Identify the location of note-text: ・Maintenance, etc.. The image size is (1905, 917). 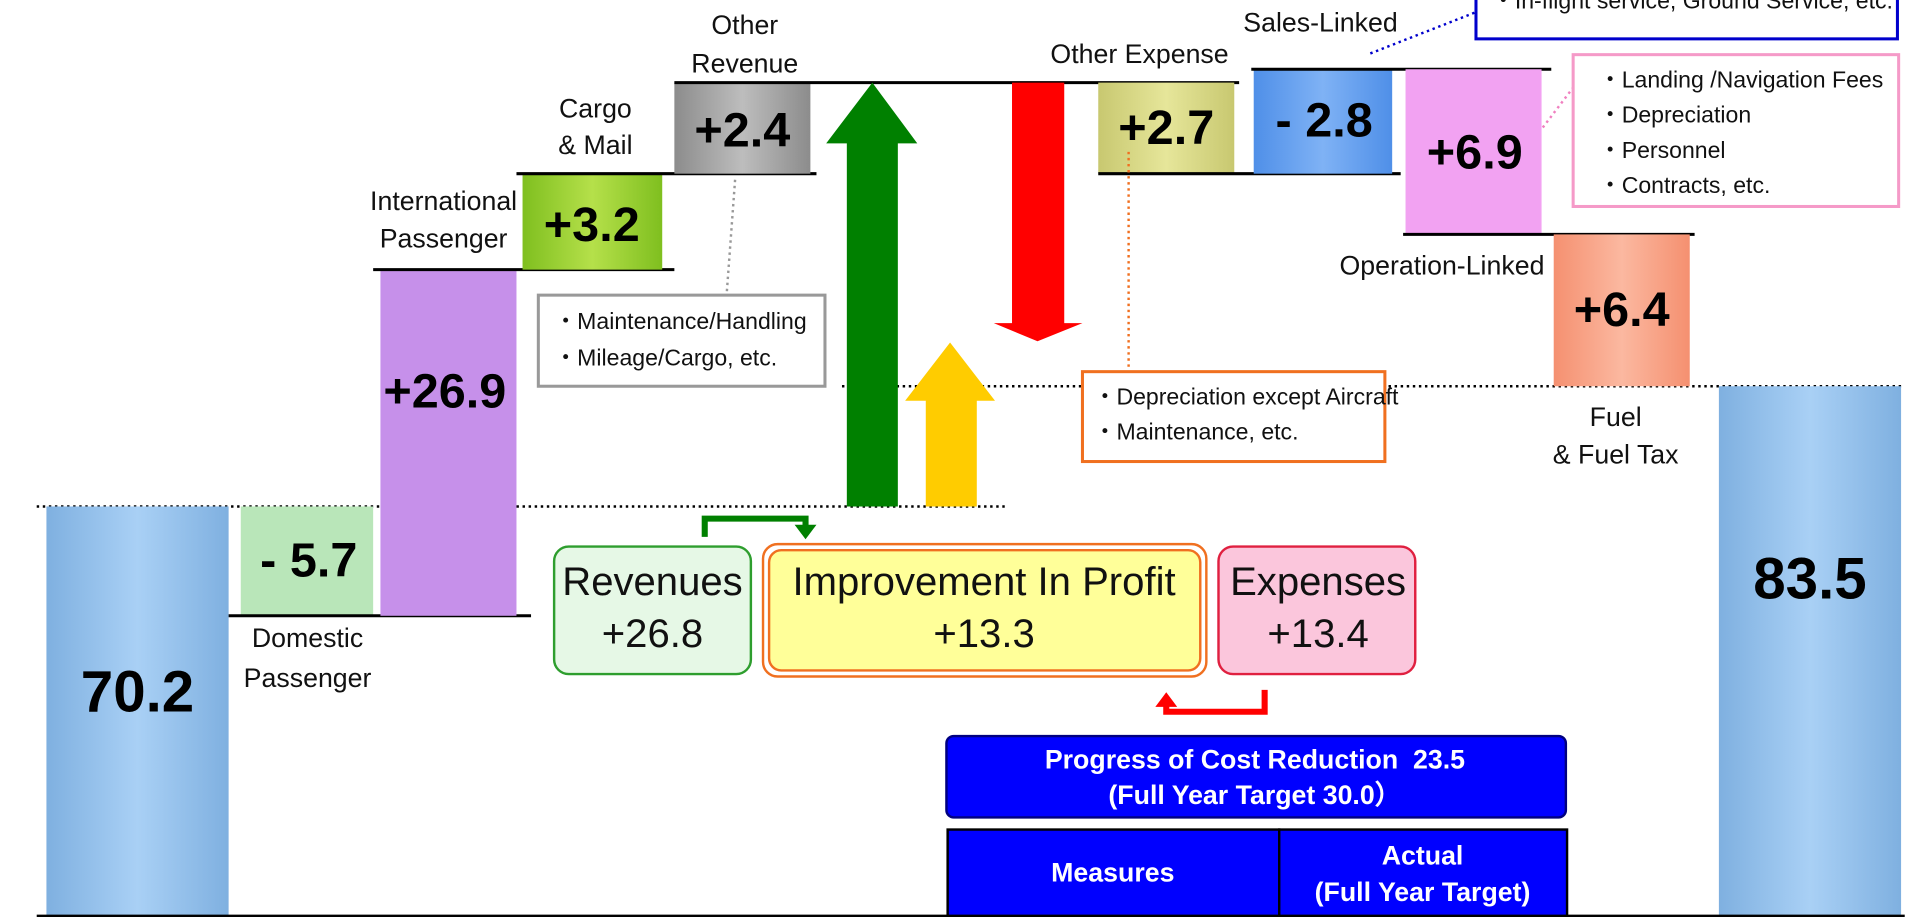
(1195, 432).